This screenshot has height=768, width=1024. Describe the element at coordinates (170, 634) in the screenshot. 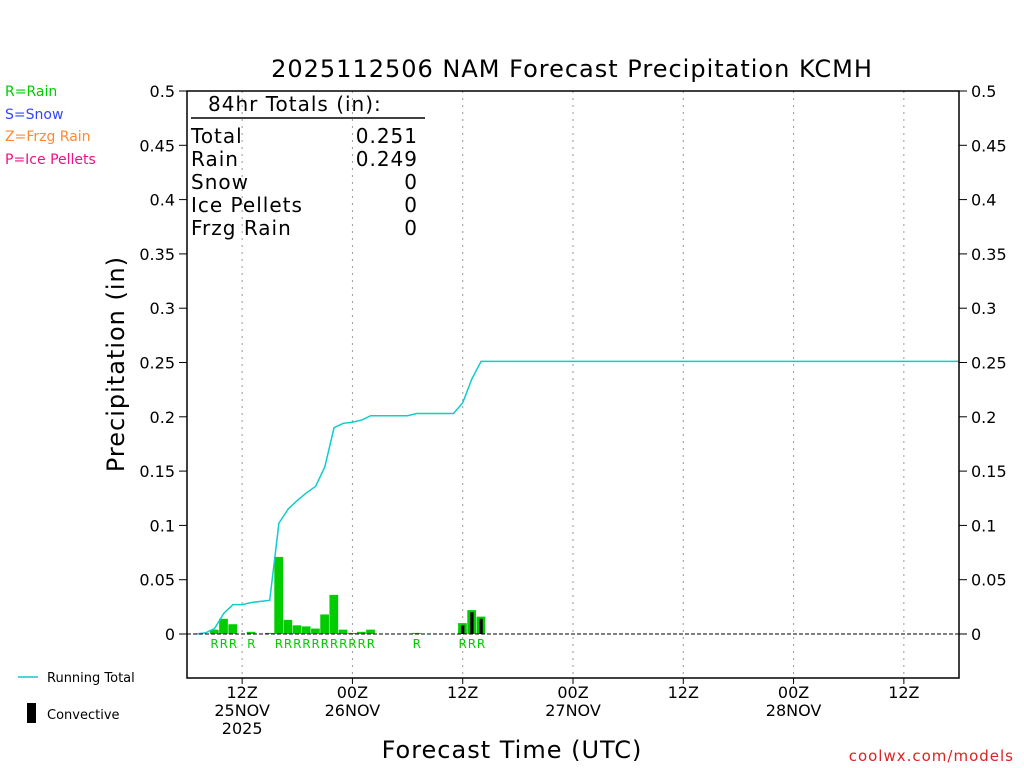

I see `y-tick-label-left: 0` at that location.